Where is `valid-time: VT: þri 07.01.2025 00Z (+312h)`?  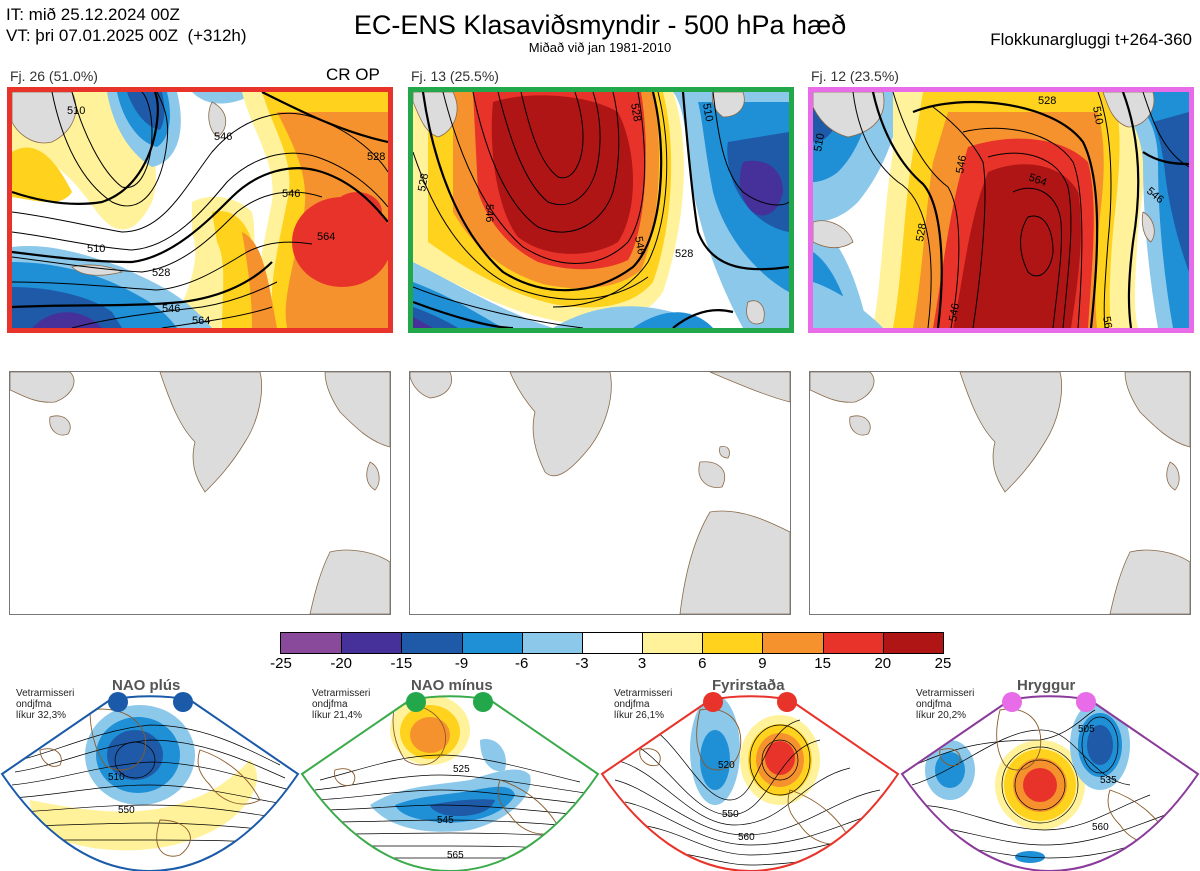 valid-time: VT: þri 07.01.2025 00Z (+312h) is located at coordinates (126, 35).